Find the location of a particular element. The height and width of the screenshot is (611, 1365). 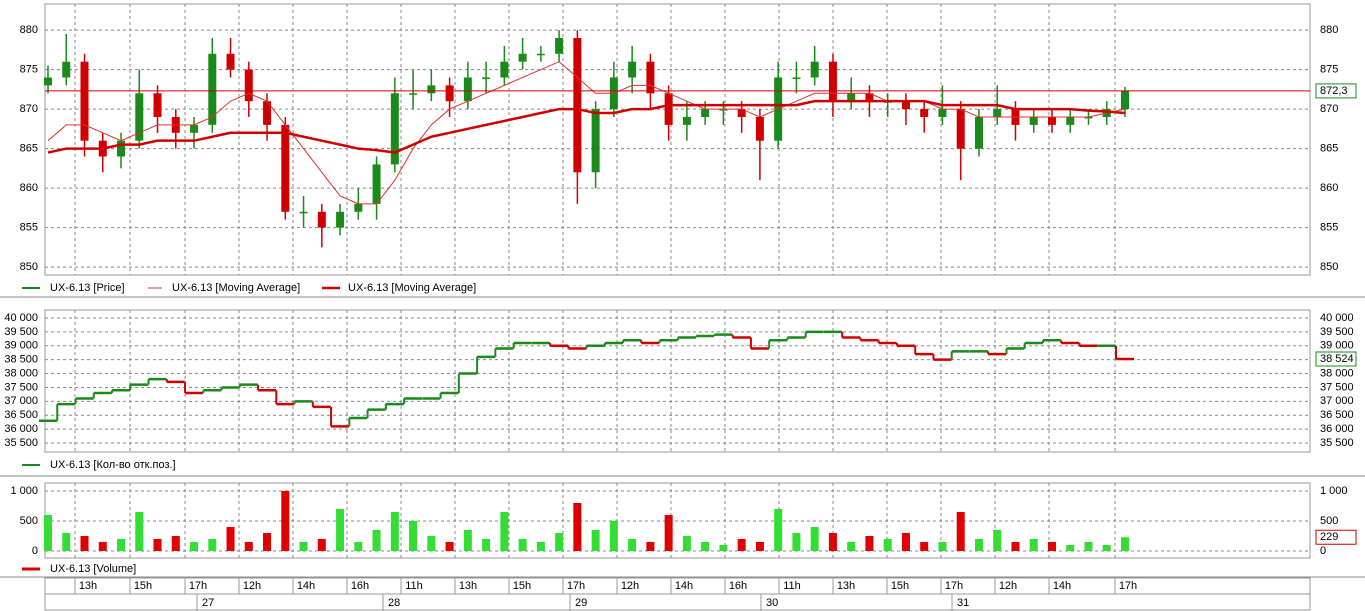

legend-entry: UX-6.13 [Кол-во отк.поз.] is located at coordinates (113, 465).